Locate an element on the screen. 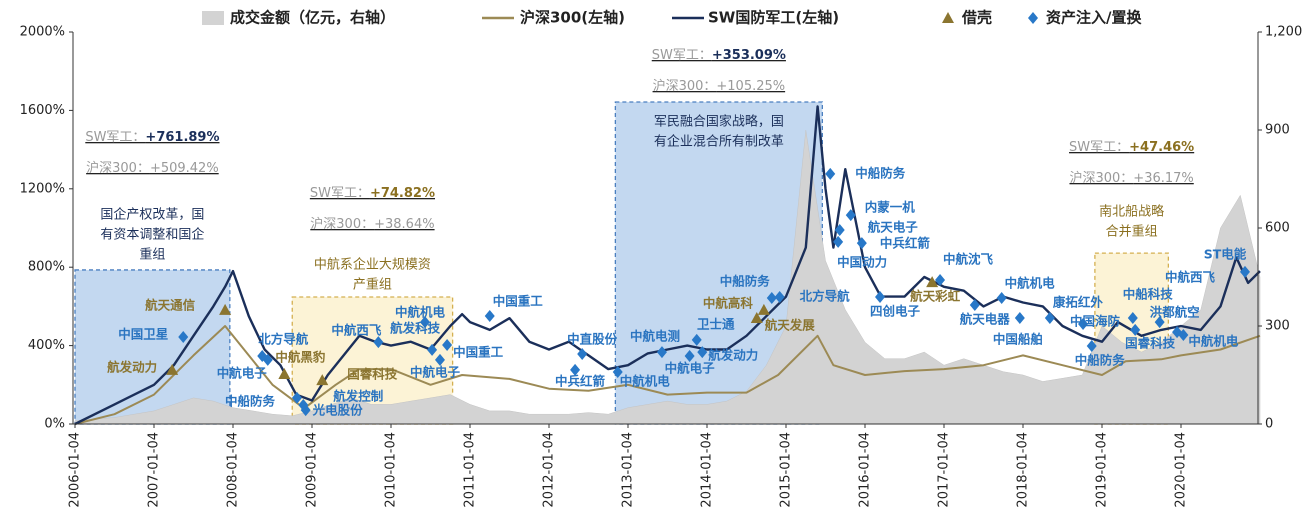 Image resolution: width=1312 pixels, height=514 pixels. x-tick-label: 2017-01-04 is located at coordinates (944, 470).